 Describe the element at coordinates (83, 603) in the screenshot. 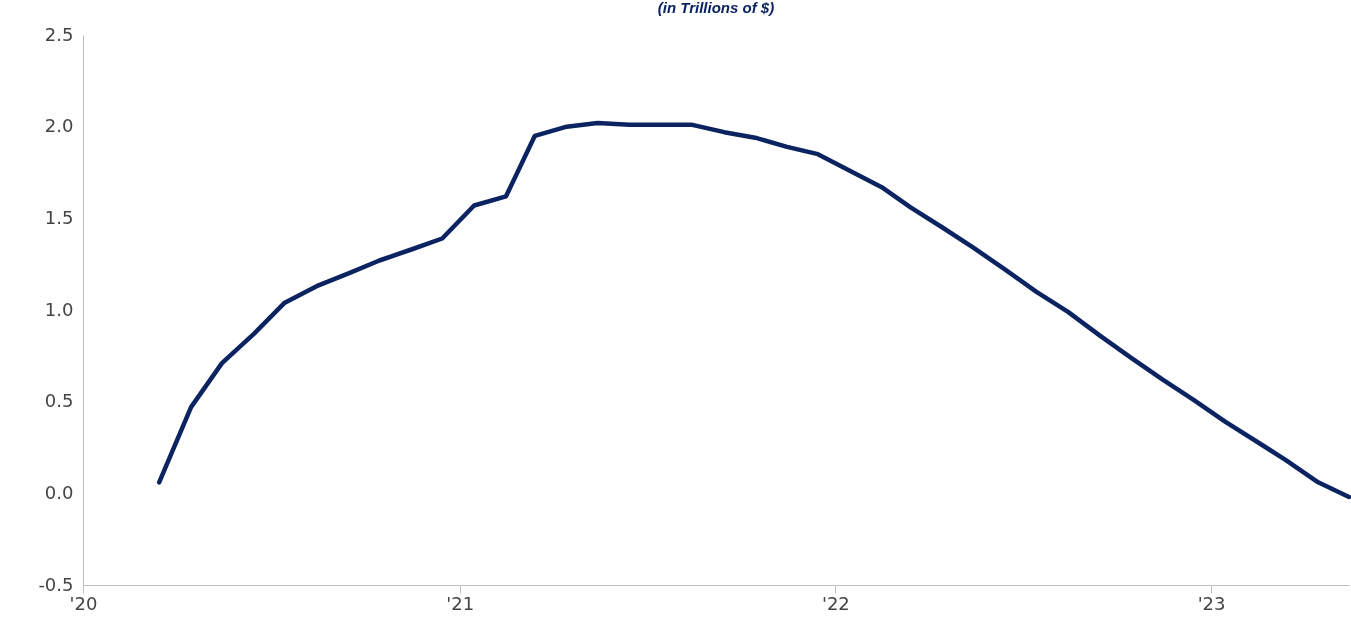

I see `x-tick-label: '20` at that location.